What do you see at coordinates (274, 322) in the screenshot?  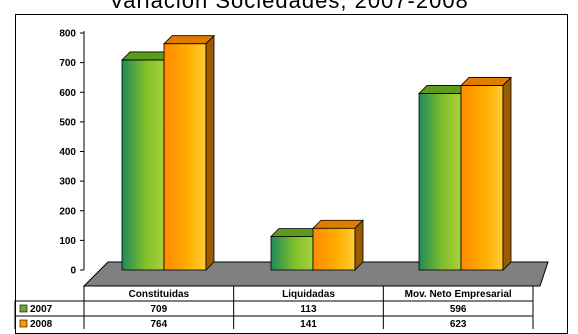 I see `table-row` at bounding box center [274, 322].